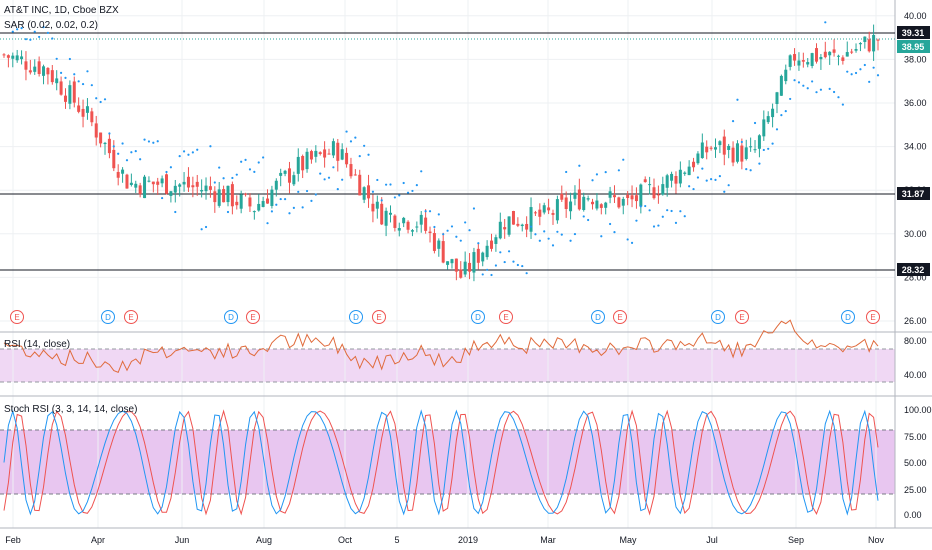 Image resolution: width=932 pixels, height=550 pixels. What do you see at coordinates (396, 540) in the screenshot?
I see `time-axis-label: 5` at bounding box center [396, 540].